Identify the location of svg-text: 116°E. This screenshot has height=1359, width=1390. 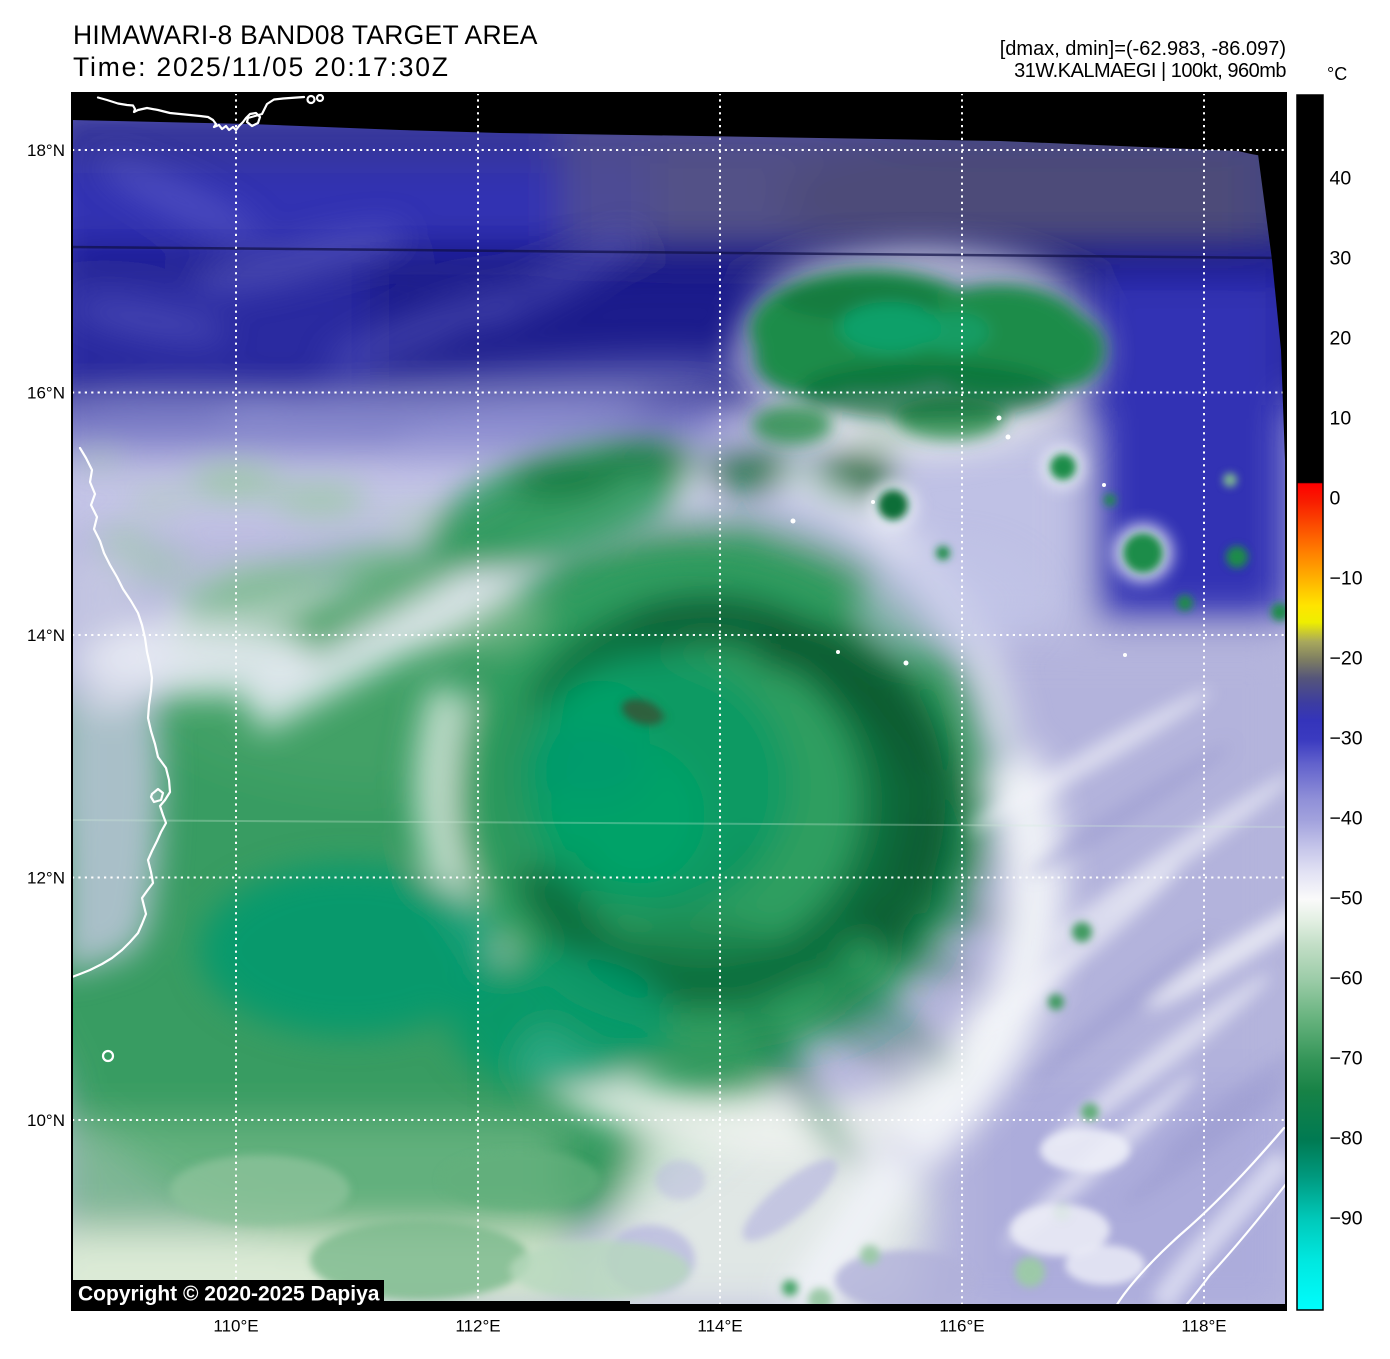
(961, 1326).